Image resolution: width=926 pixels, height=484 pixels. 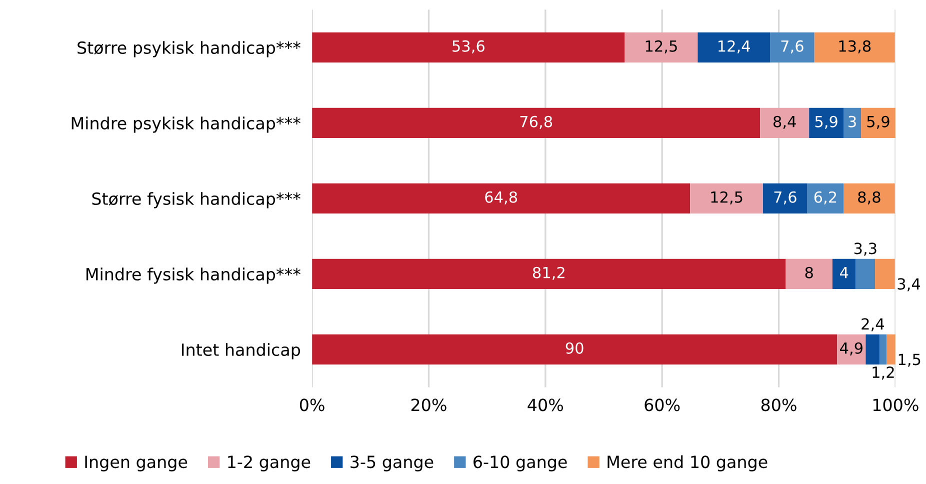 I want to click on data-label: 1,5, so click(x=909, y=360).